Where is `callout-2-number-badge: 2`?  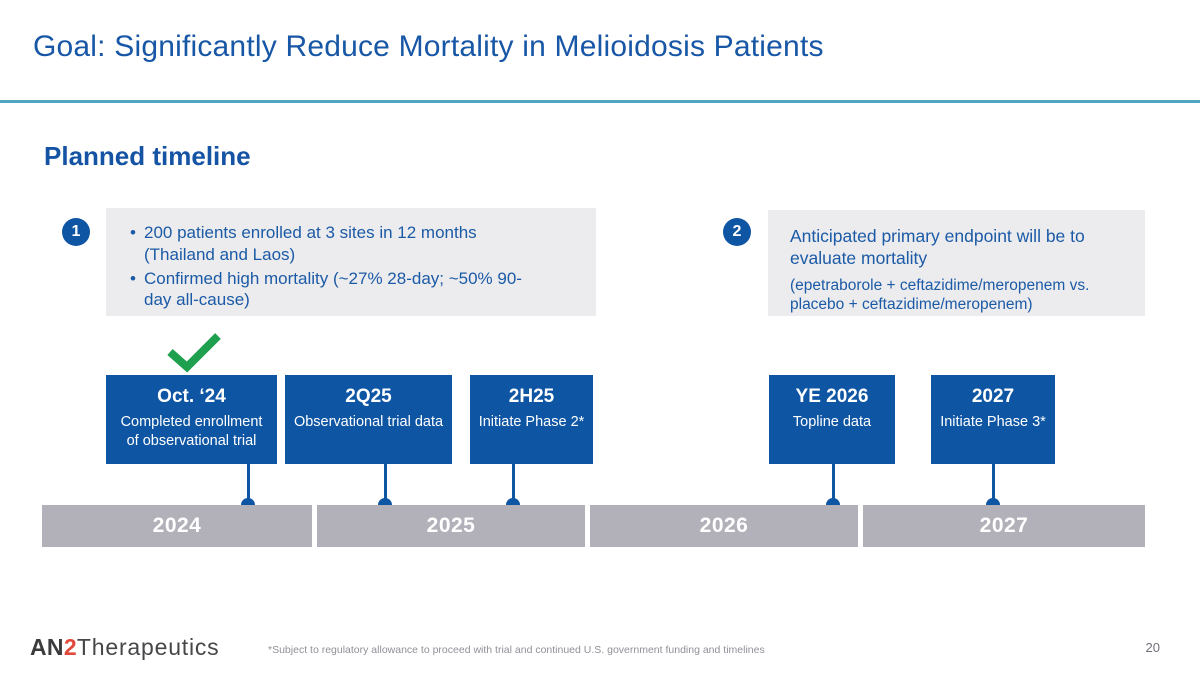 callout-2-number-badge: 2 is located at coordinates (737, 232).